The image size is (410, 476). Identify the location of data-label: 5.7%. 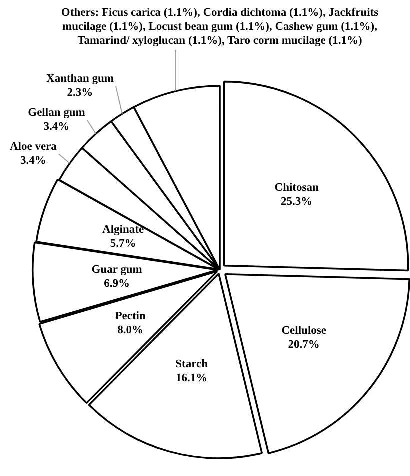
(123, 244).